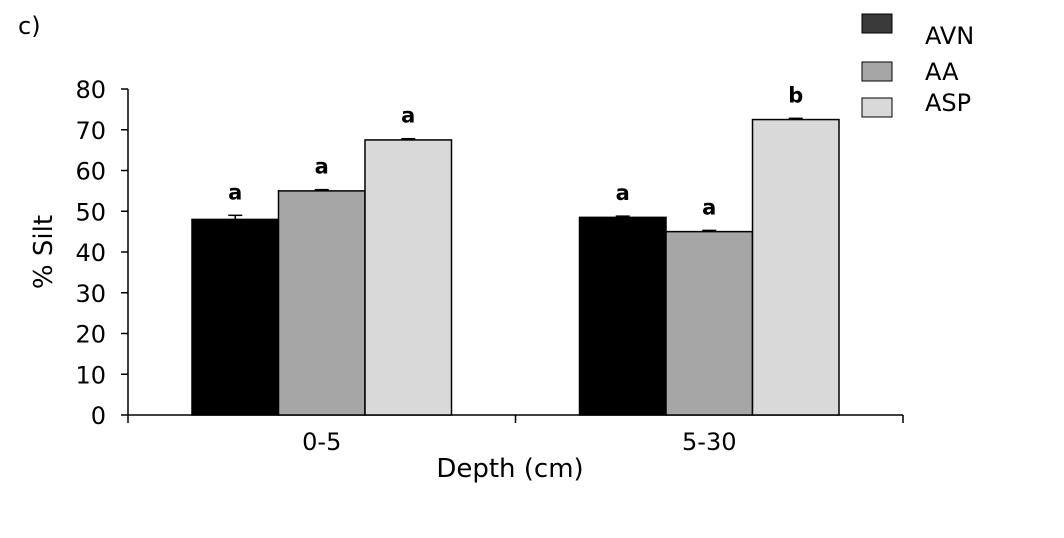 The width and height of the screenshot is (1064, 538). What do you see at coordinates (90, 253) in the screenshot?
I see `y-tick-label: 40` at bounding box center [90, 253].